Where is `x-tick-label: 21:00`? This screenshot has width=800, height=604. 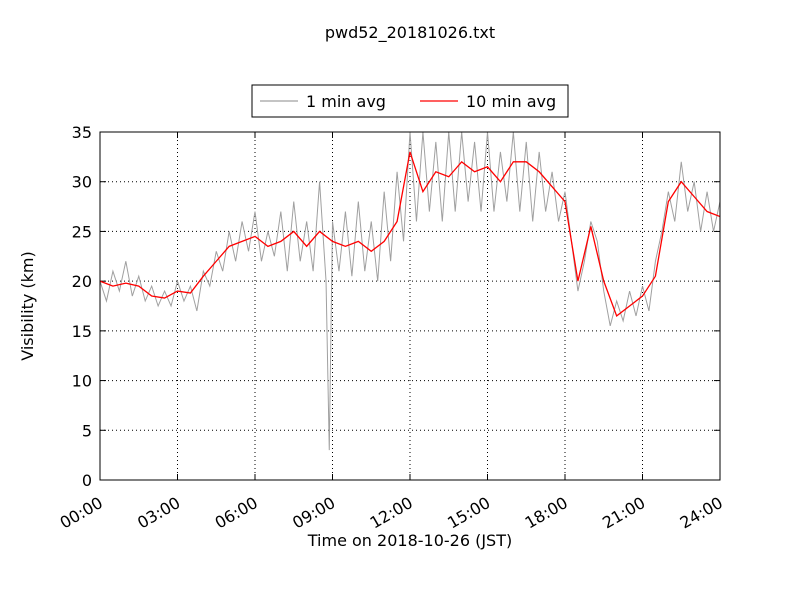
x-tick-label: 21:00 is located at coordinates (623, 513).